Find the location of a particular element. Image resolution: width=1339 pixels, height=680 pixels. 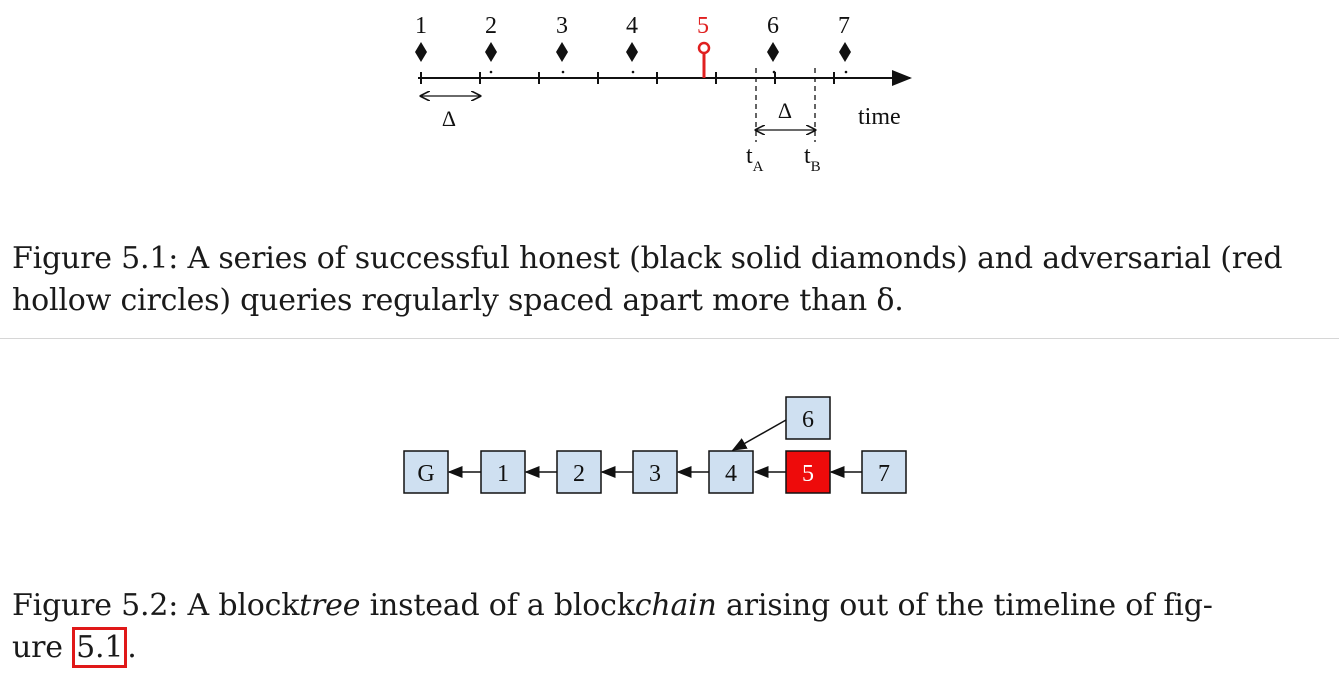

query-label-7: 7 is located at coordinates (844, 26).